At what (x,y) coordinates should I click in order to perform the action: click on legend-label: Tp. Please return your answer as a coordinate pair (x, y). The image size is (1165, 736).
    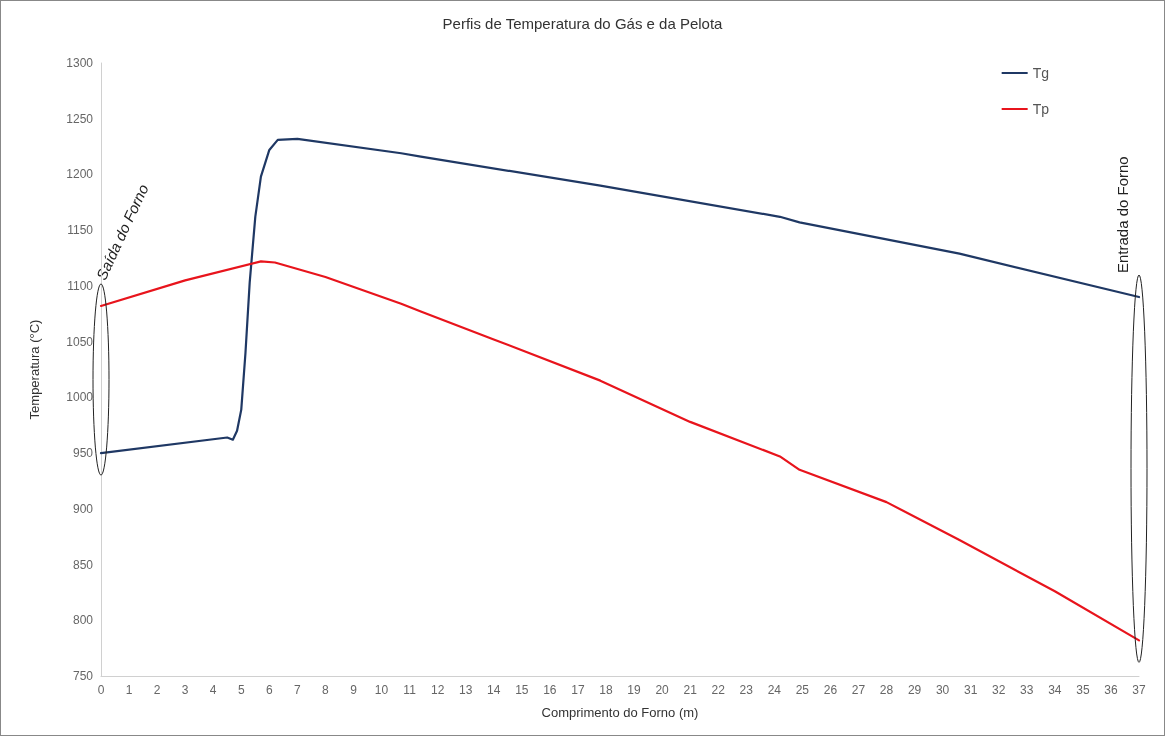
    Looking at the image, I should click on (1041, 109).